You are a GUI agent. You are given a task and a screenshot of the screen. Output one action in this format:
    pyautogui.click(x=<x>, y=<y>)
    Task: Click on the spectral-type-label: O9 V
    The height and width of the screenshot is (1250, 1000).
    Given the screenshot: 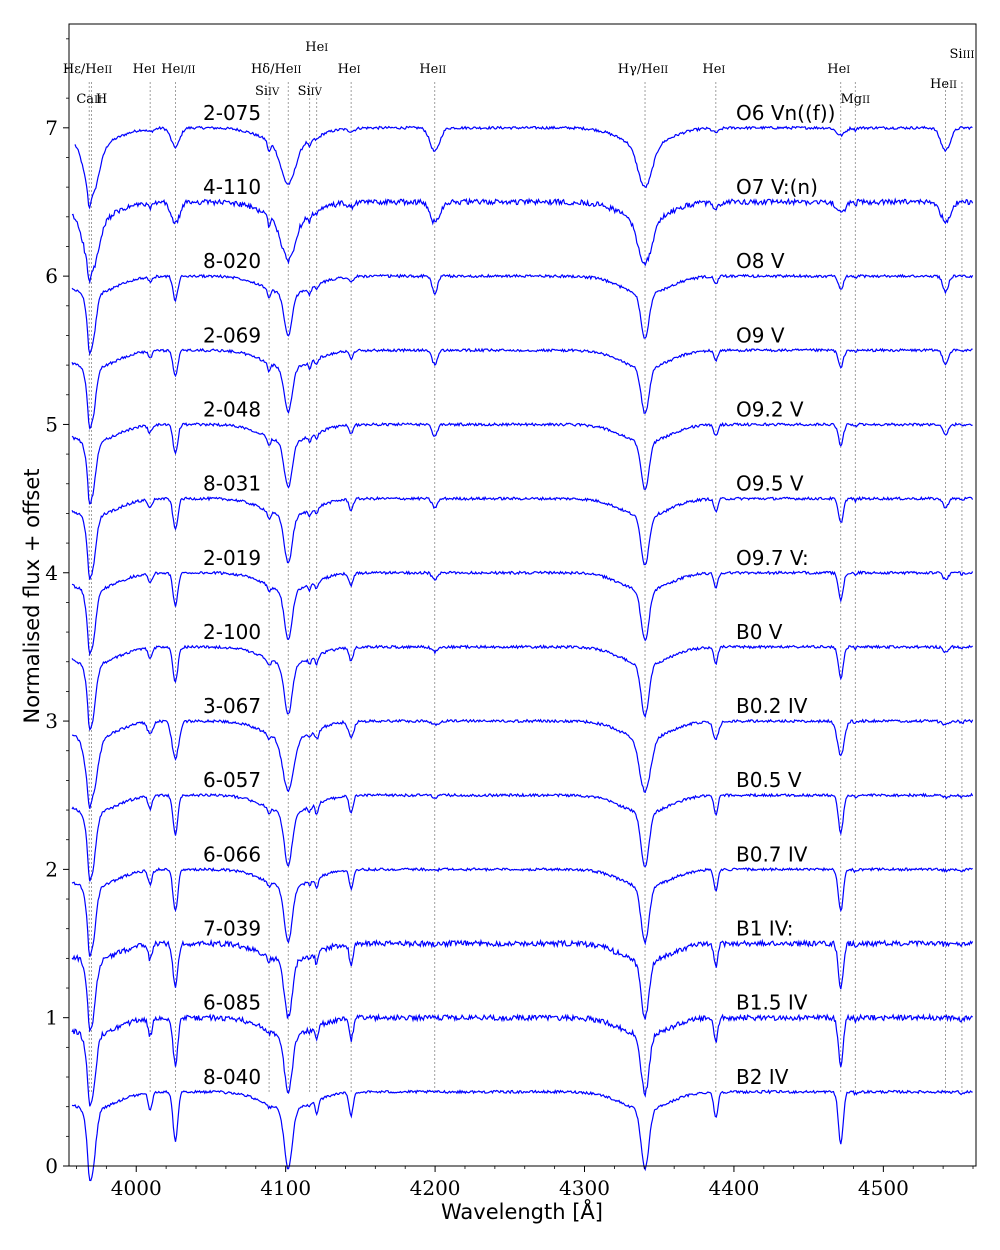 What is the action you would take?
    pyautogui.click(x=760, y=335)
    